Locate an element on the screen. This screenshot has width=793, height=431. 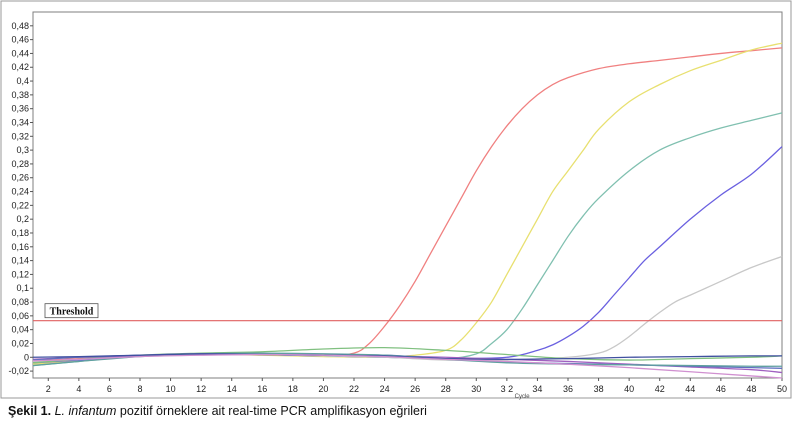
x-tick-label: 34 is located at coordinates (537, 389).